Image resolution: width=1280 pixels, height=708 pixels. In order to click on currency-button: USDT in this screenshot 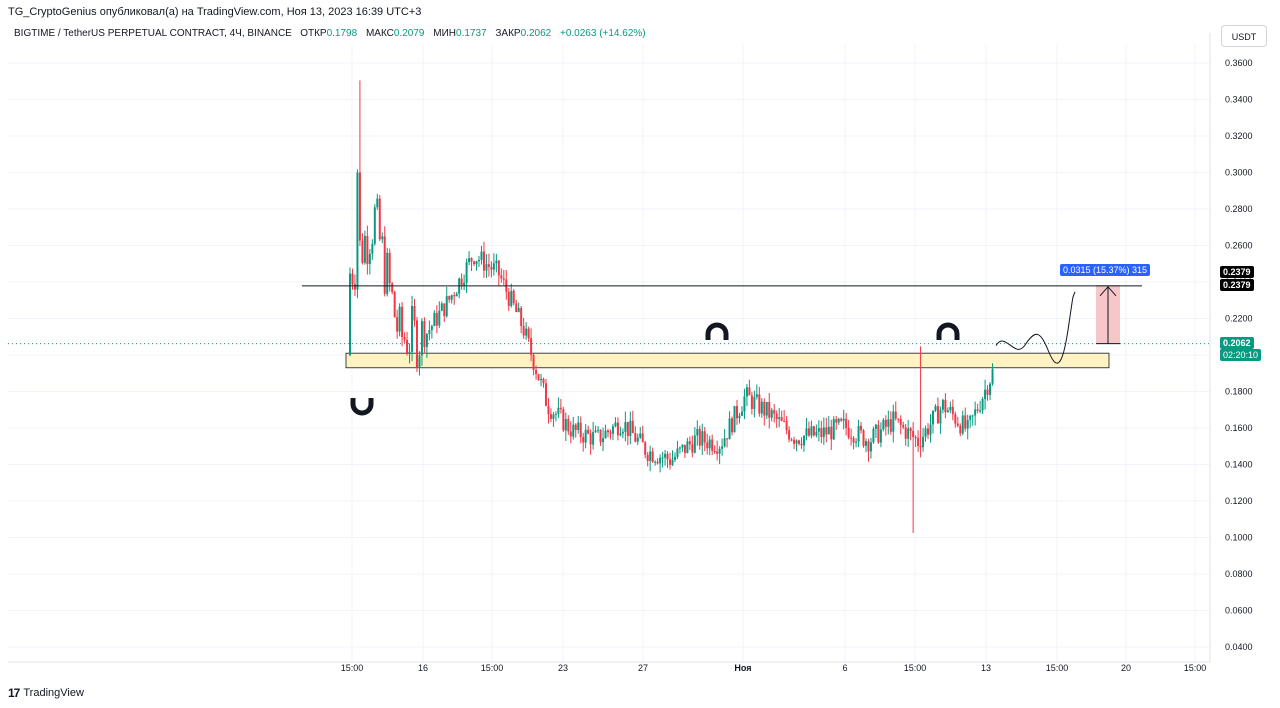, I will do `click(1244, 36)`.